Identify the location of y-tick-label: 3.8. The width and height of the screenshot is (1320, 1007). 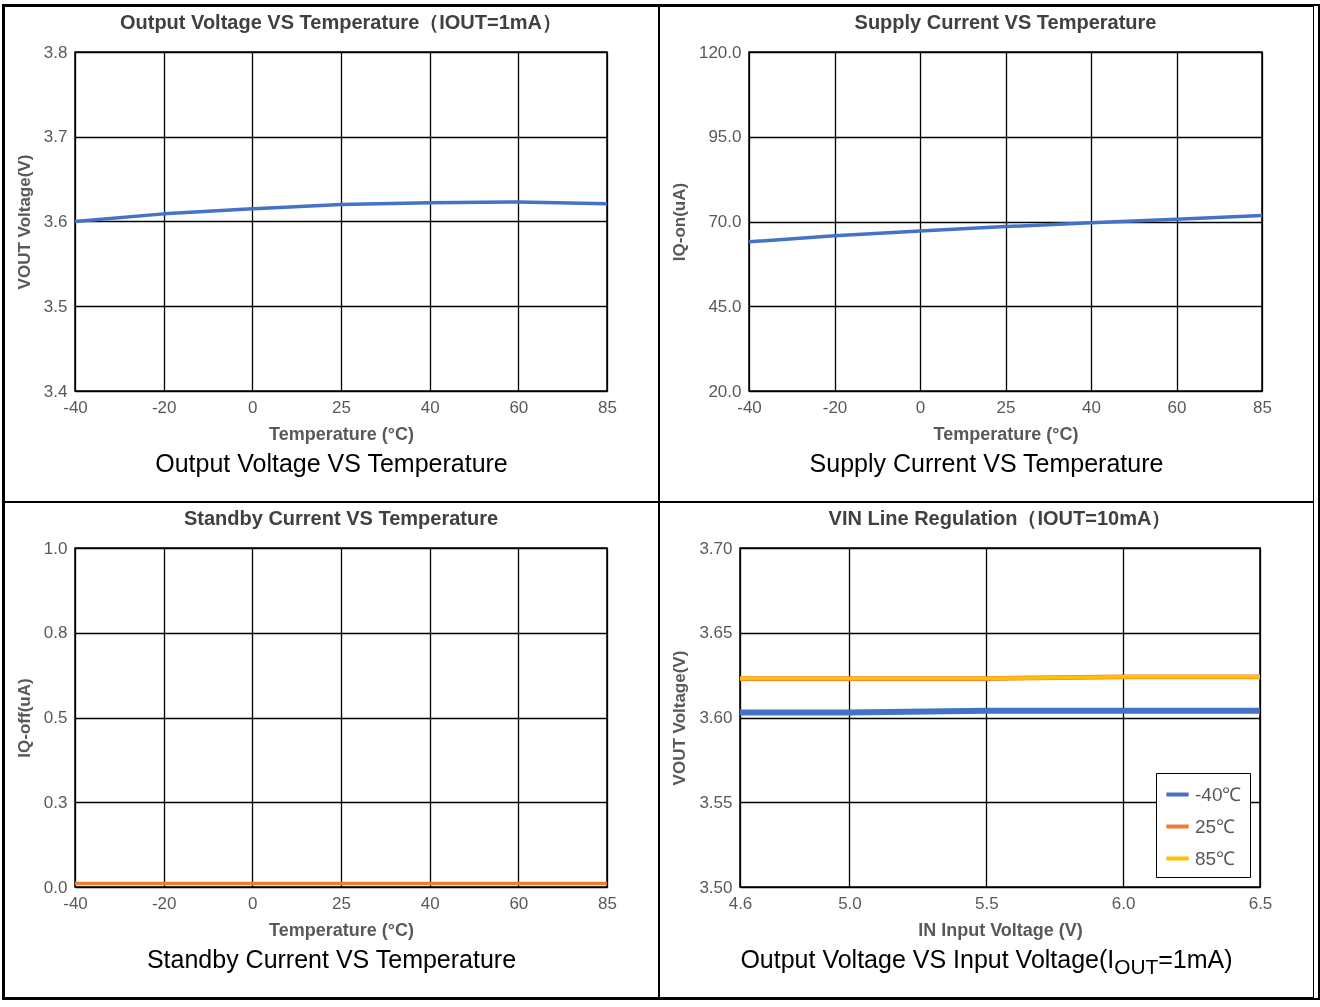
(55, 52).